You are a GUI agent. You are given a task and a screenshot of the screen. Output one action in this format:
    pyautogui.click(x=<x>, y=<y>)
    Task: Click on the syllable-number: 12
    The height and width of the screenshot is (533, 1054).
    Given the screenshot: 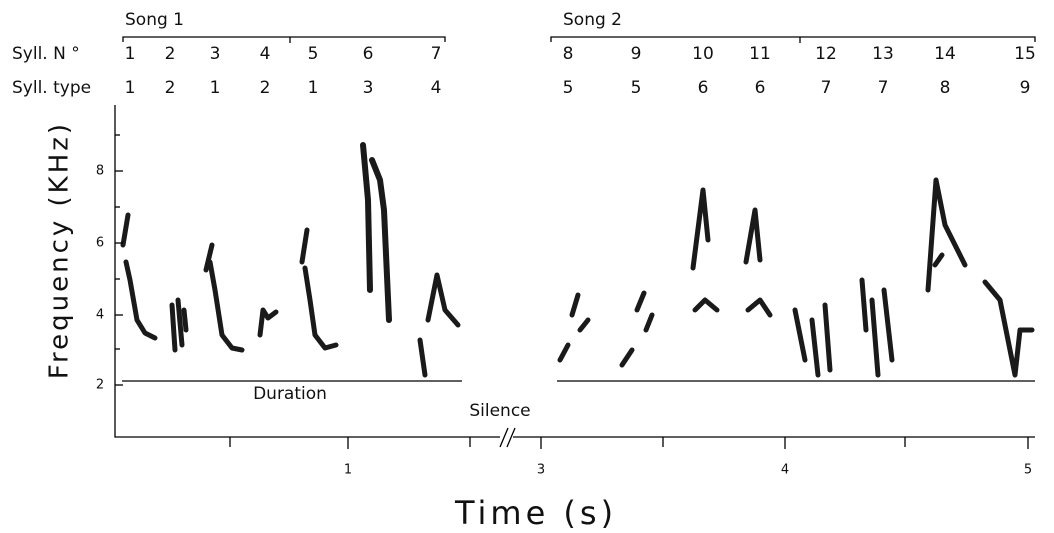 What is the action you would take?
    pyautogui.click(x=826, y=54)
    